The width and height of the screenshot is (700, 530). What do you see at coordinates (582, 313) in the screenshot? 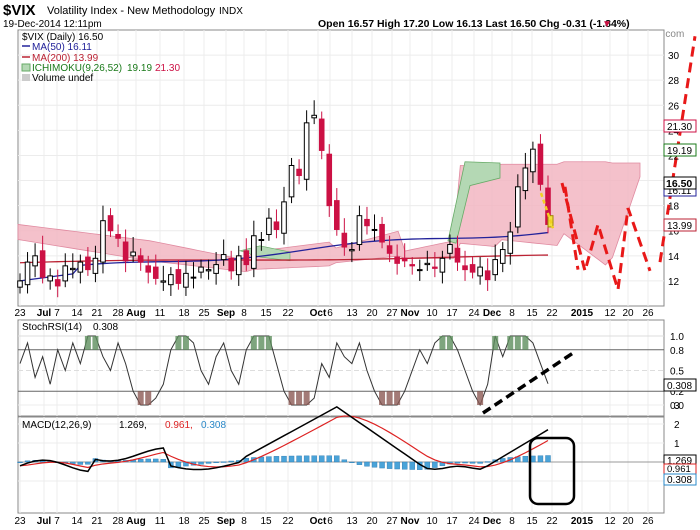
I see `date-label: 2015` at bounding box center [582, 313].